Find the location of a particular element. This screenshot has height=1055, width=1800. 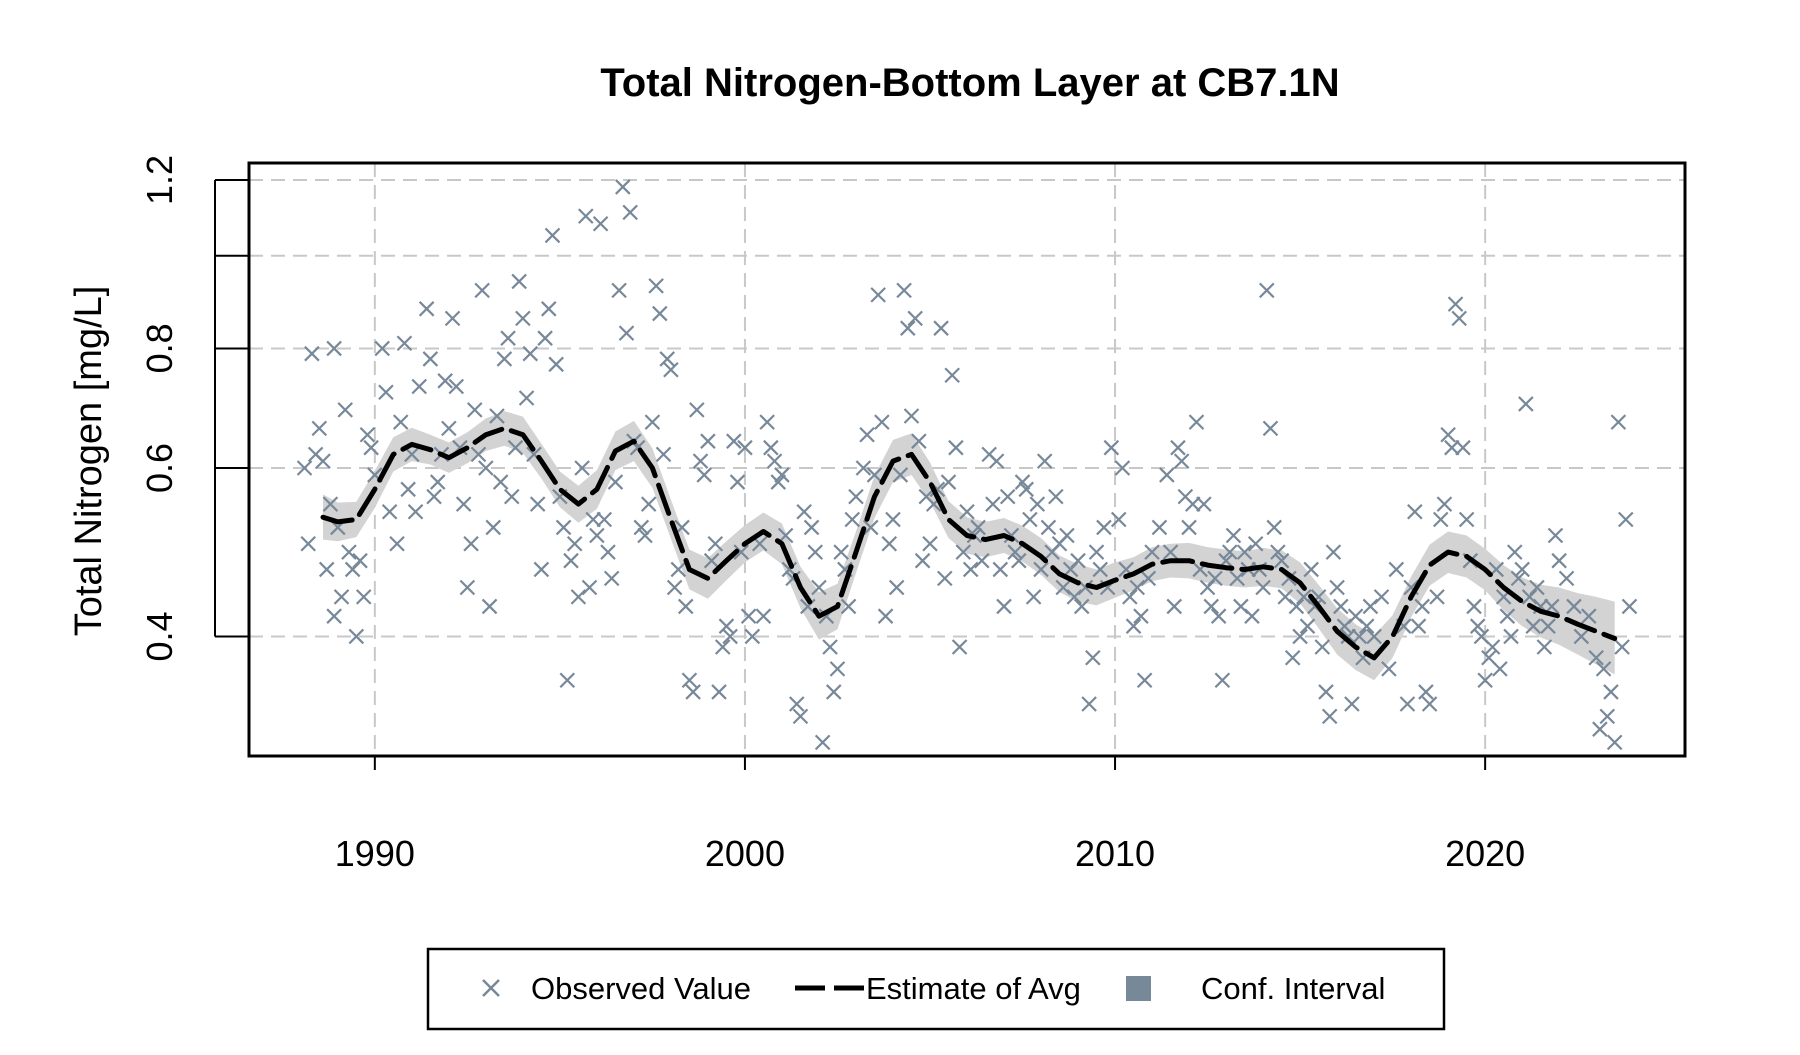

y-tick-label: 1.2 is located at coordinates (159, 180).